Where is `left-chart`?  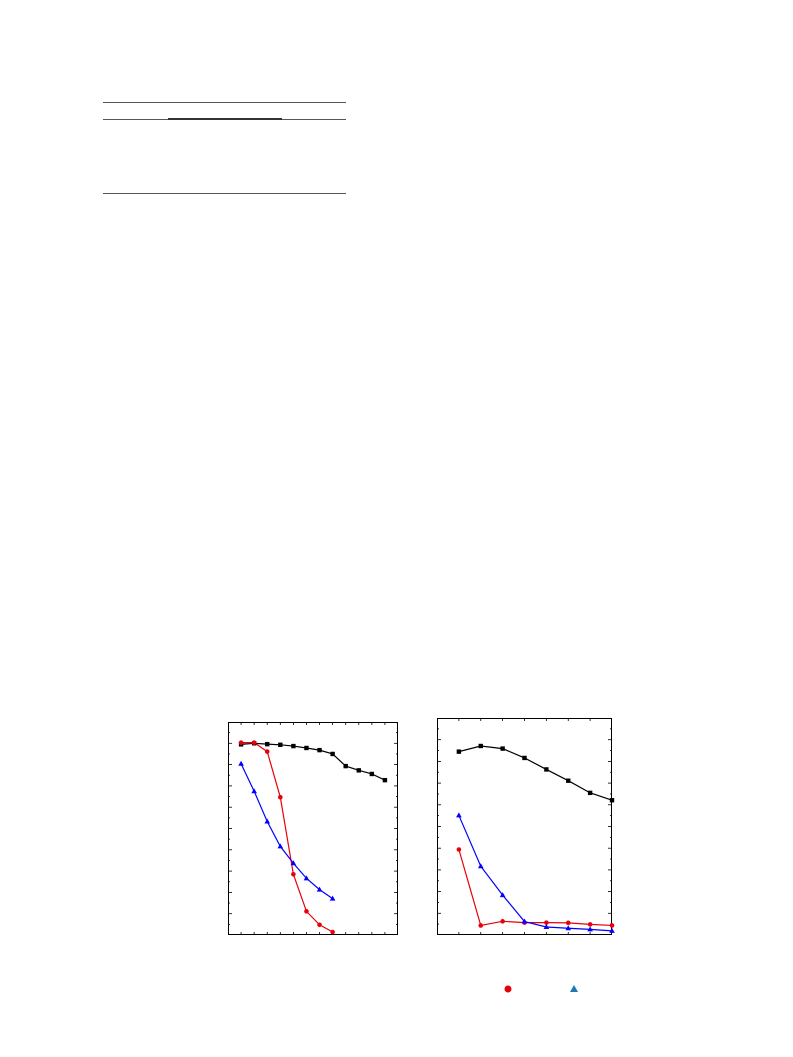
left-chart is located at coordinates (313, 828).